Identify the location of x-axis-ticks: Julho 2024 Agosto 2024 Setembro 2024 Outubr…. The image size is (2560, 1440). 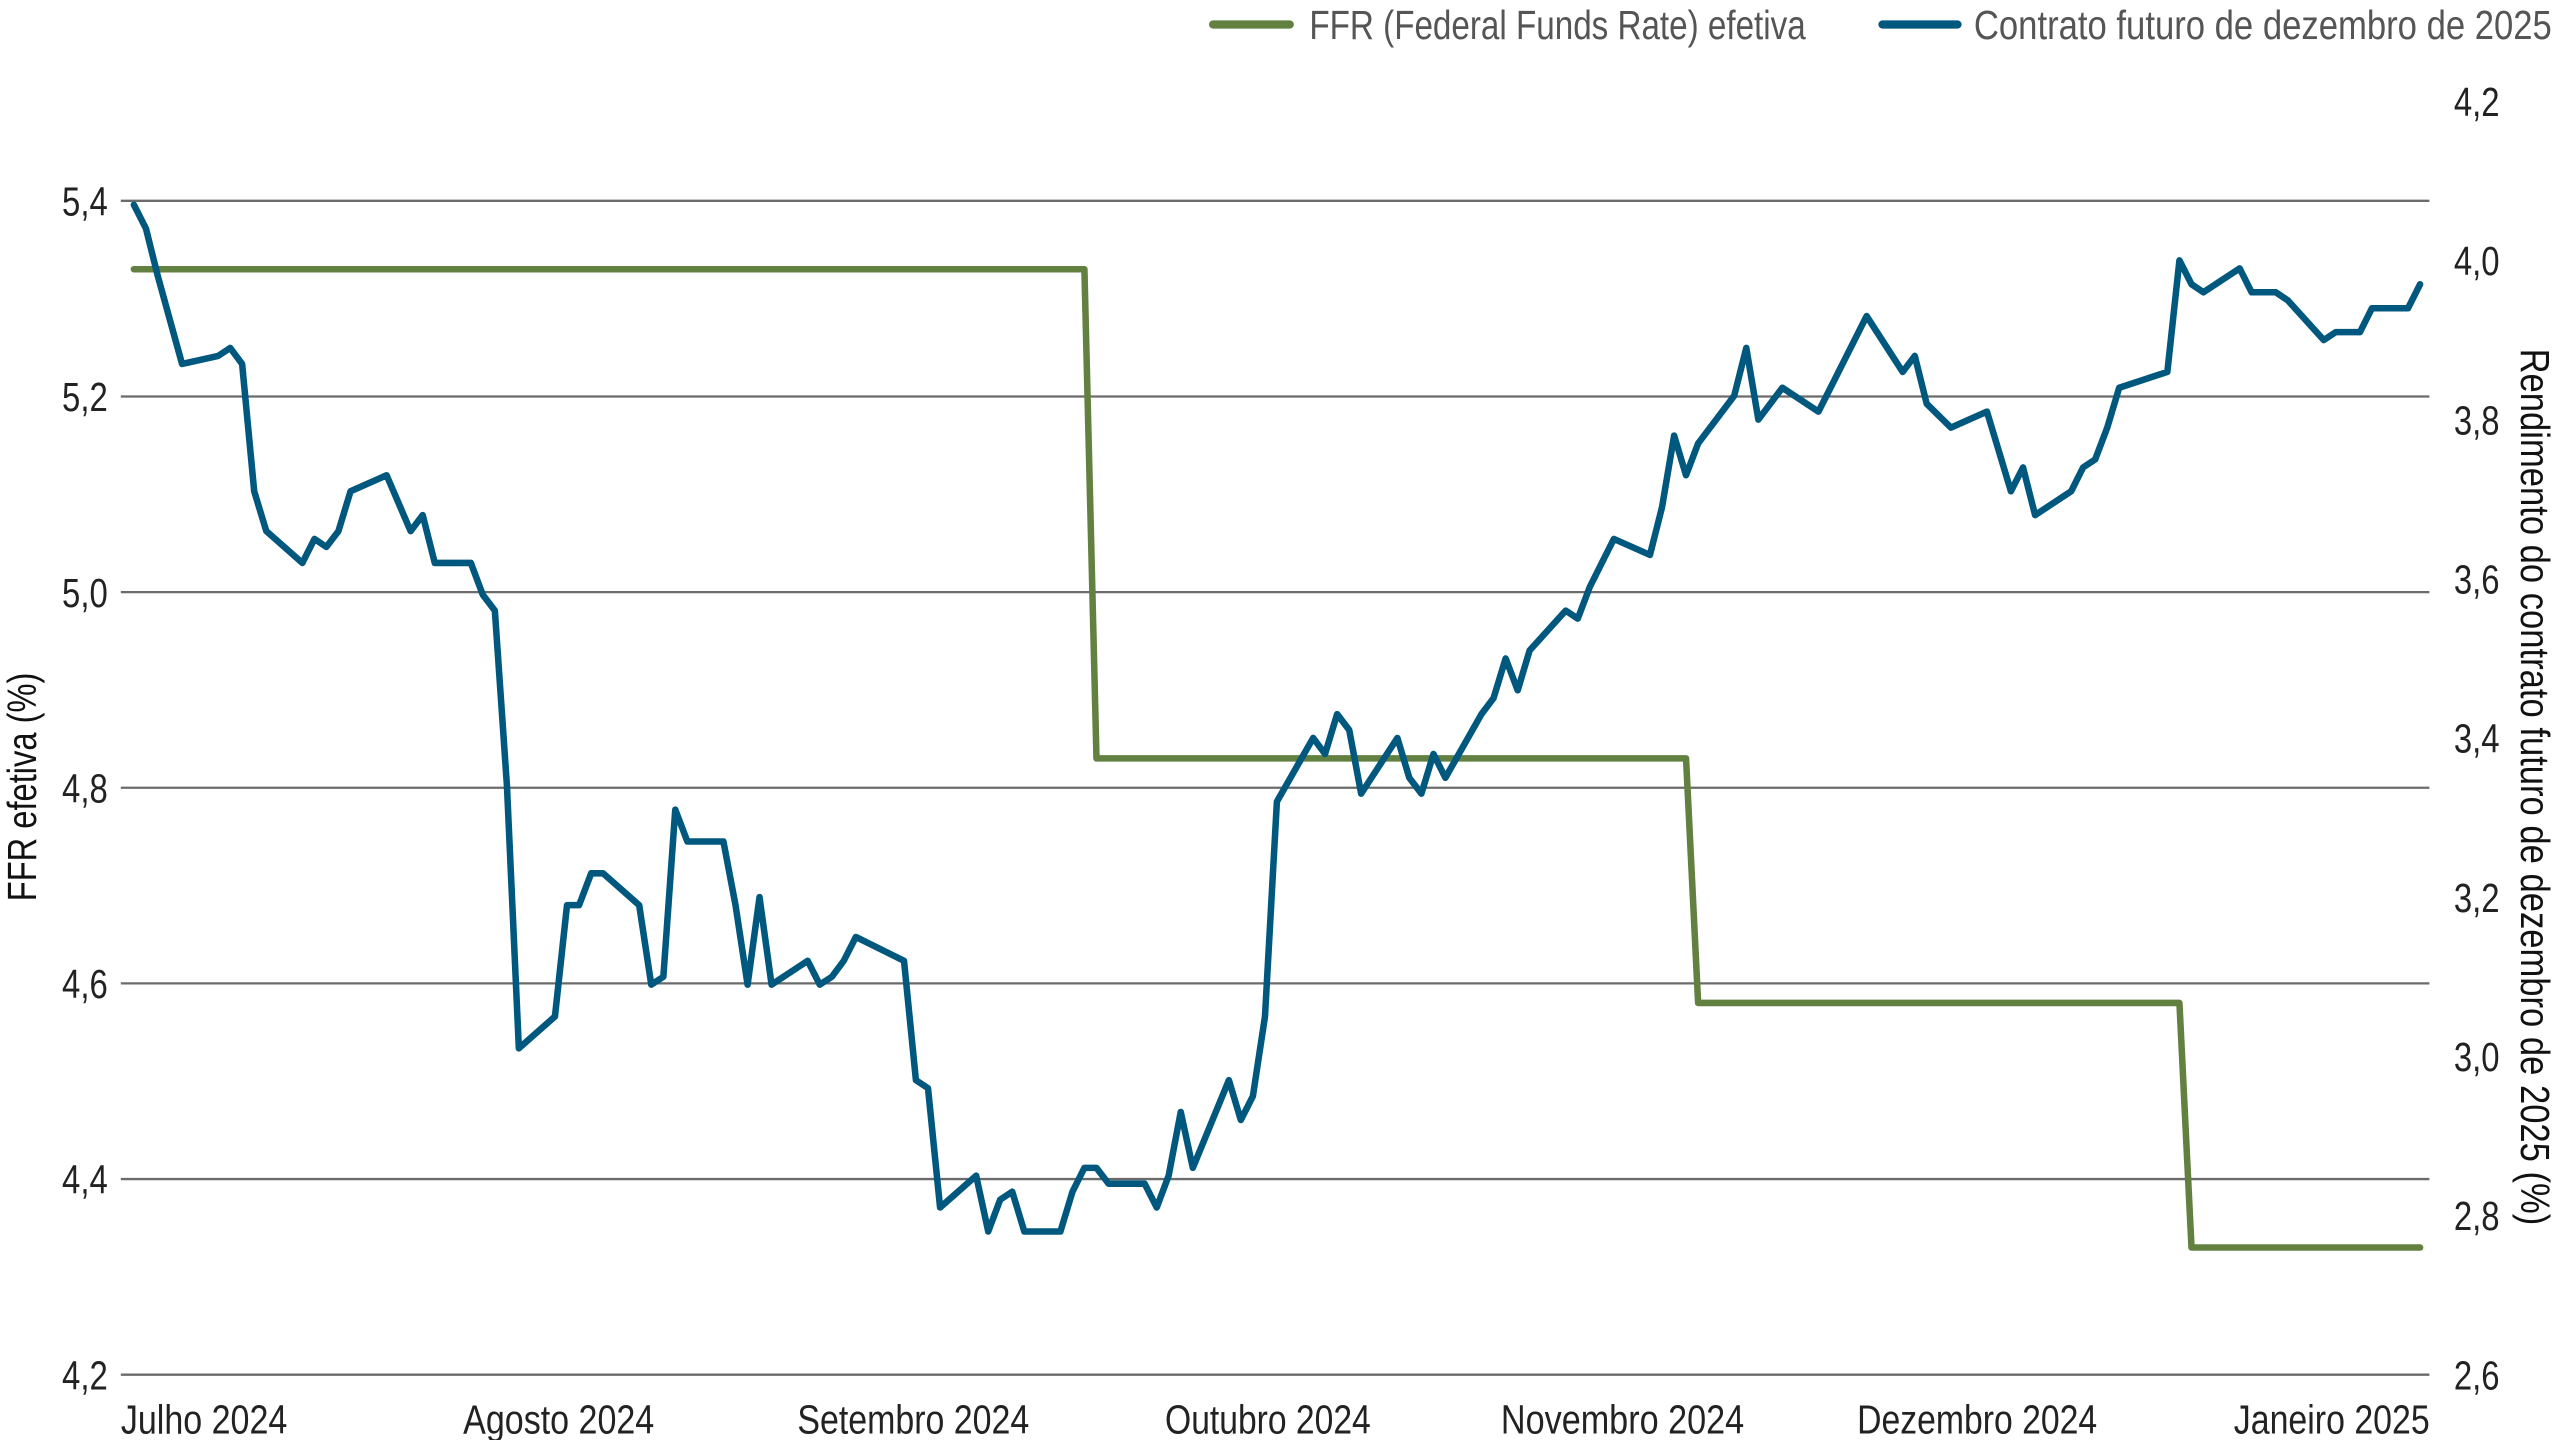
(1275, 1418).